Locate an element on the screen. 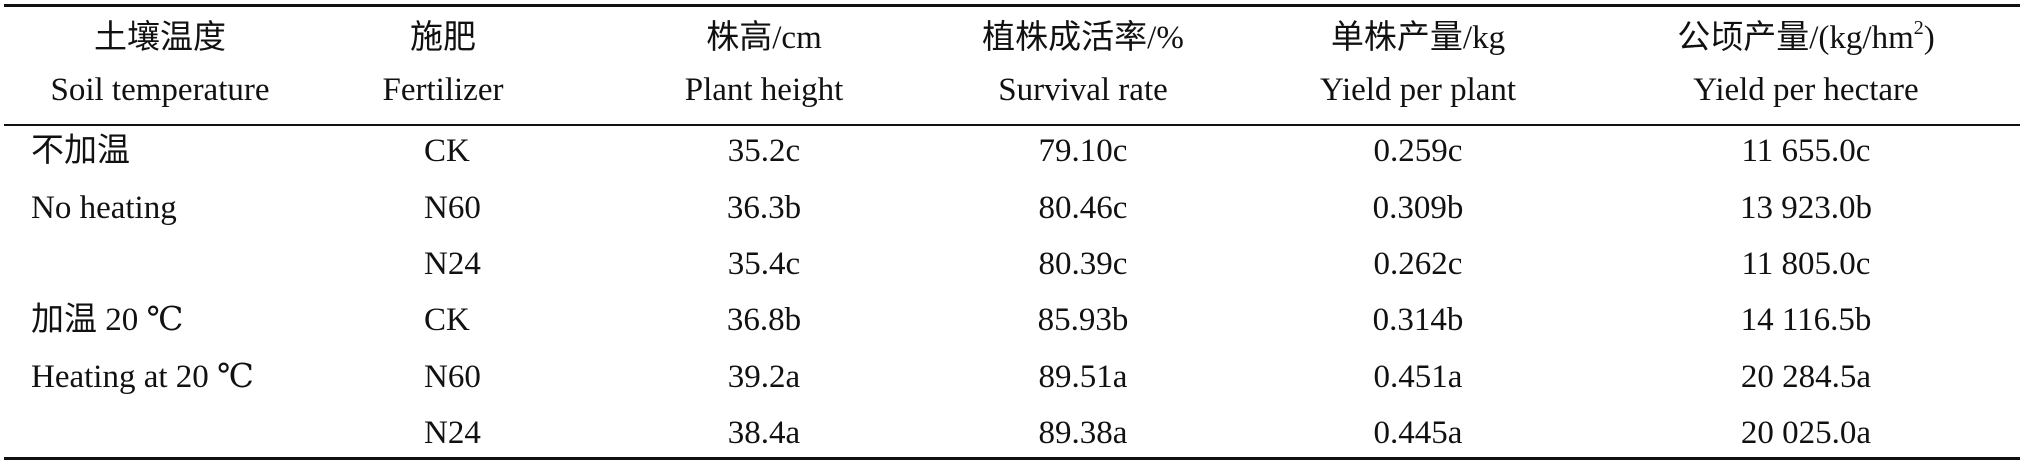 This screenshot has width=2024, height=464. table-cell-survival-rate: 85.93b is located at coordinates (1083, 320).